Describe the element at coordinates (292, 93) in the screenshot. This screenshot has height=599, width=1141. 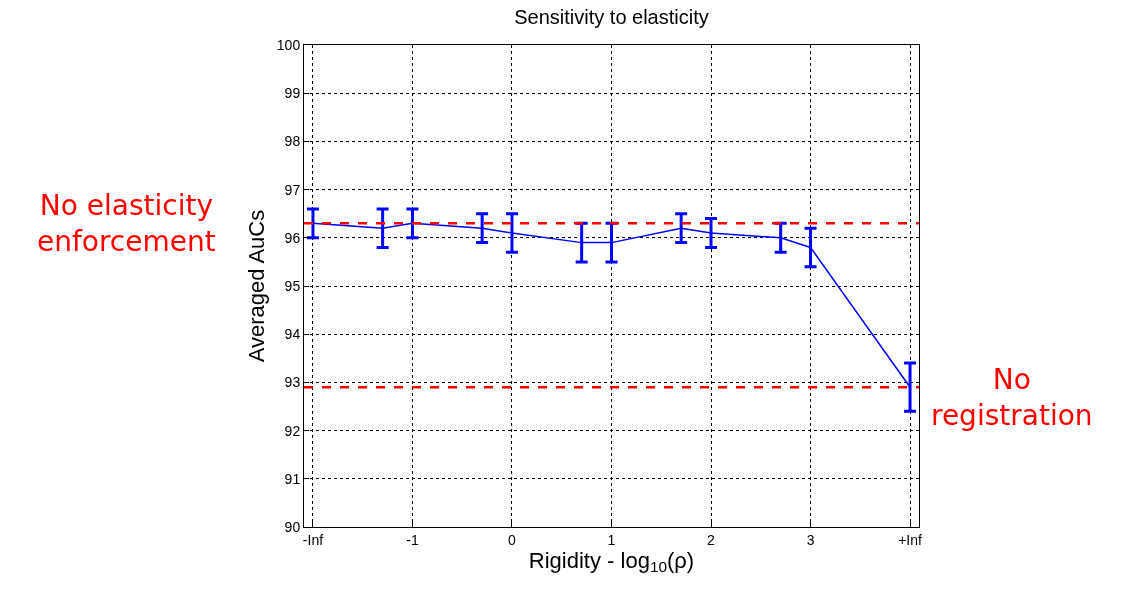
I see `y-tick-label: 99` at that location.